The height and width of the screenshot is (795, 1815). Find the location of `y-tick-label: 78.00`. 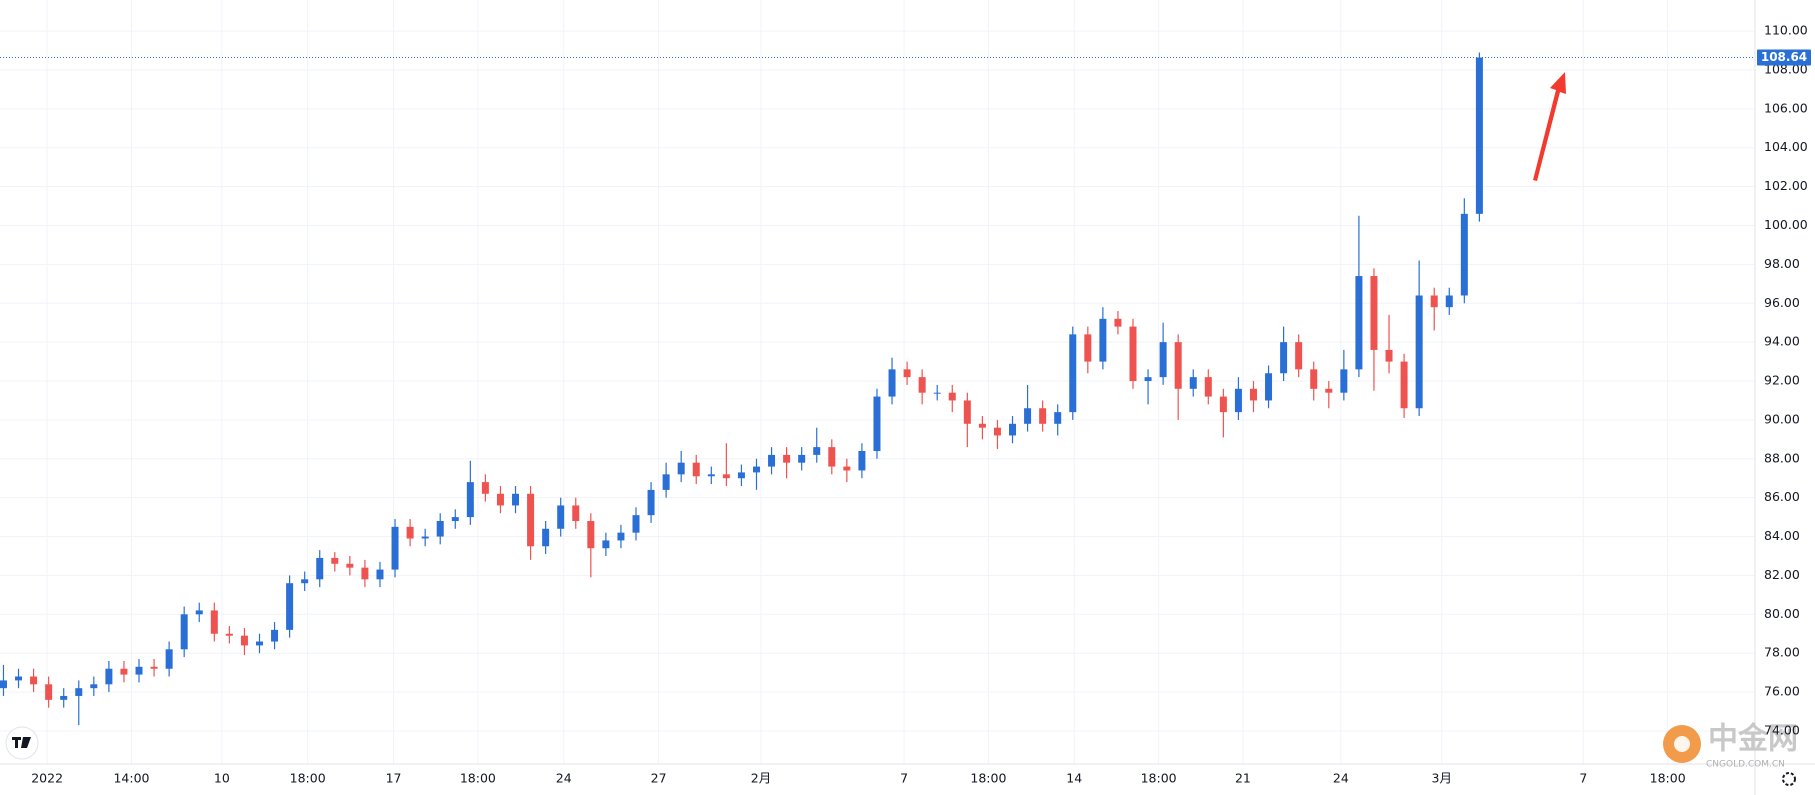

y-tick-label: 78.00 is located at coordinates (1782, 652).